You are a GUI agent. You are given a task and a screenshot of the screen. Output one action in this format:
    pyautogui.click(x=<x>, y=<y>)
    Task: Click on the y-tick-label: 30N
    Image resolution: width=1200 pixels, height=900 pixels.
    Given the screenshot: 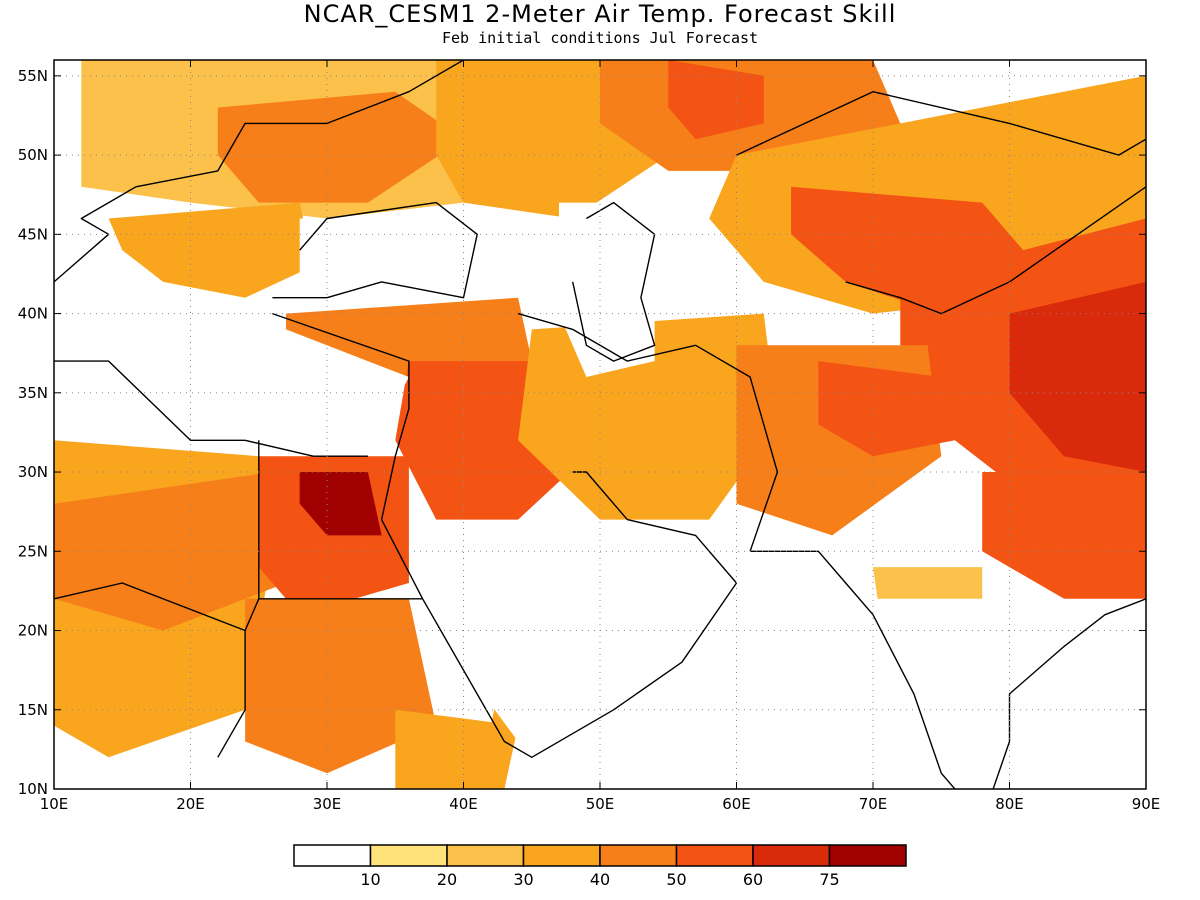 What is the action you would take?
    pyautogui.click(x=33, y=472)
    